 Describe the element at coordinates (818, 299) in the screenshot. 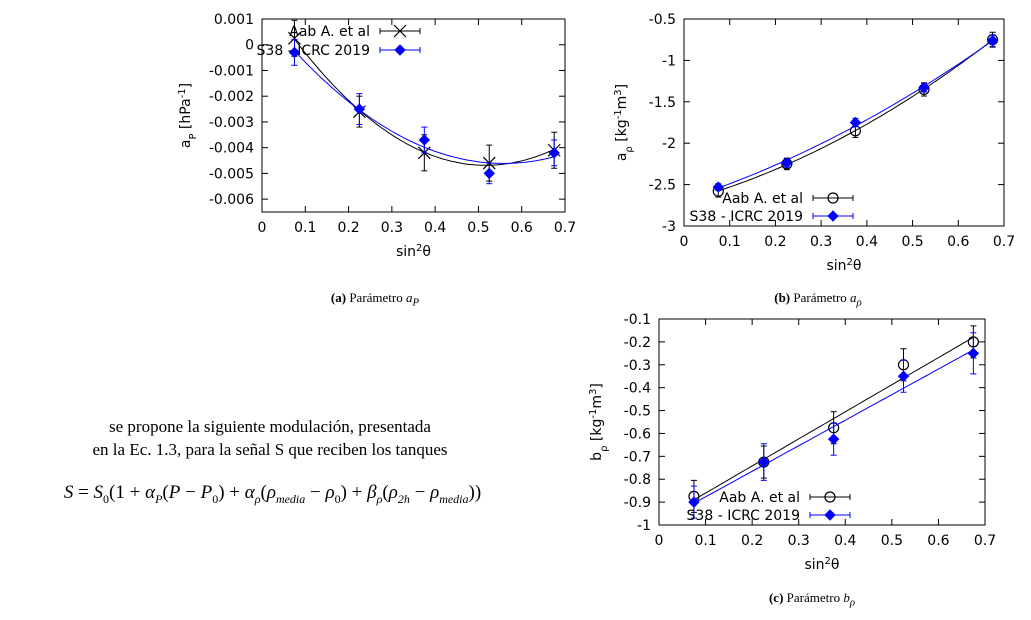

I see `caption-b: (b) Parámetro aρ` at that location.